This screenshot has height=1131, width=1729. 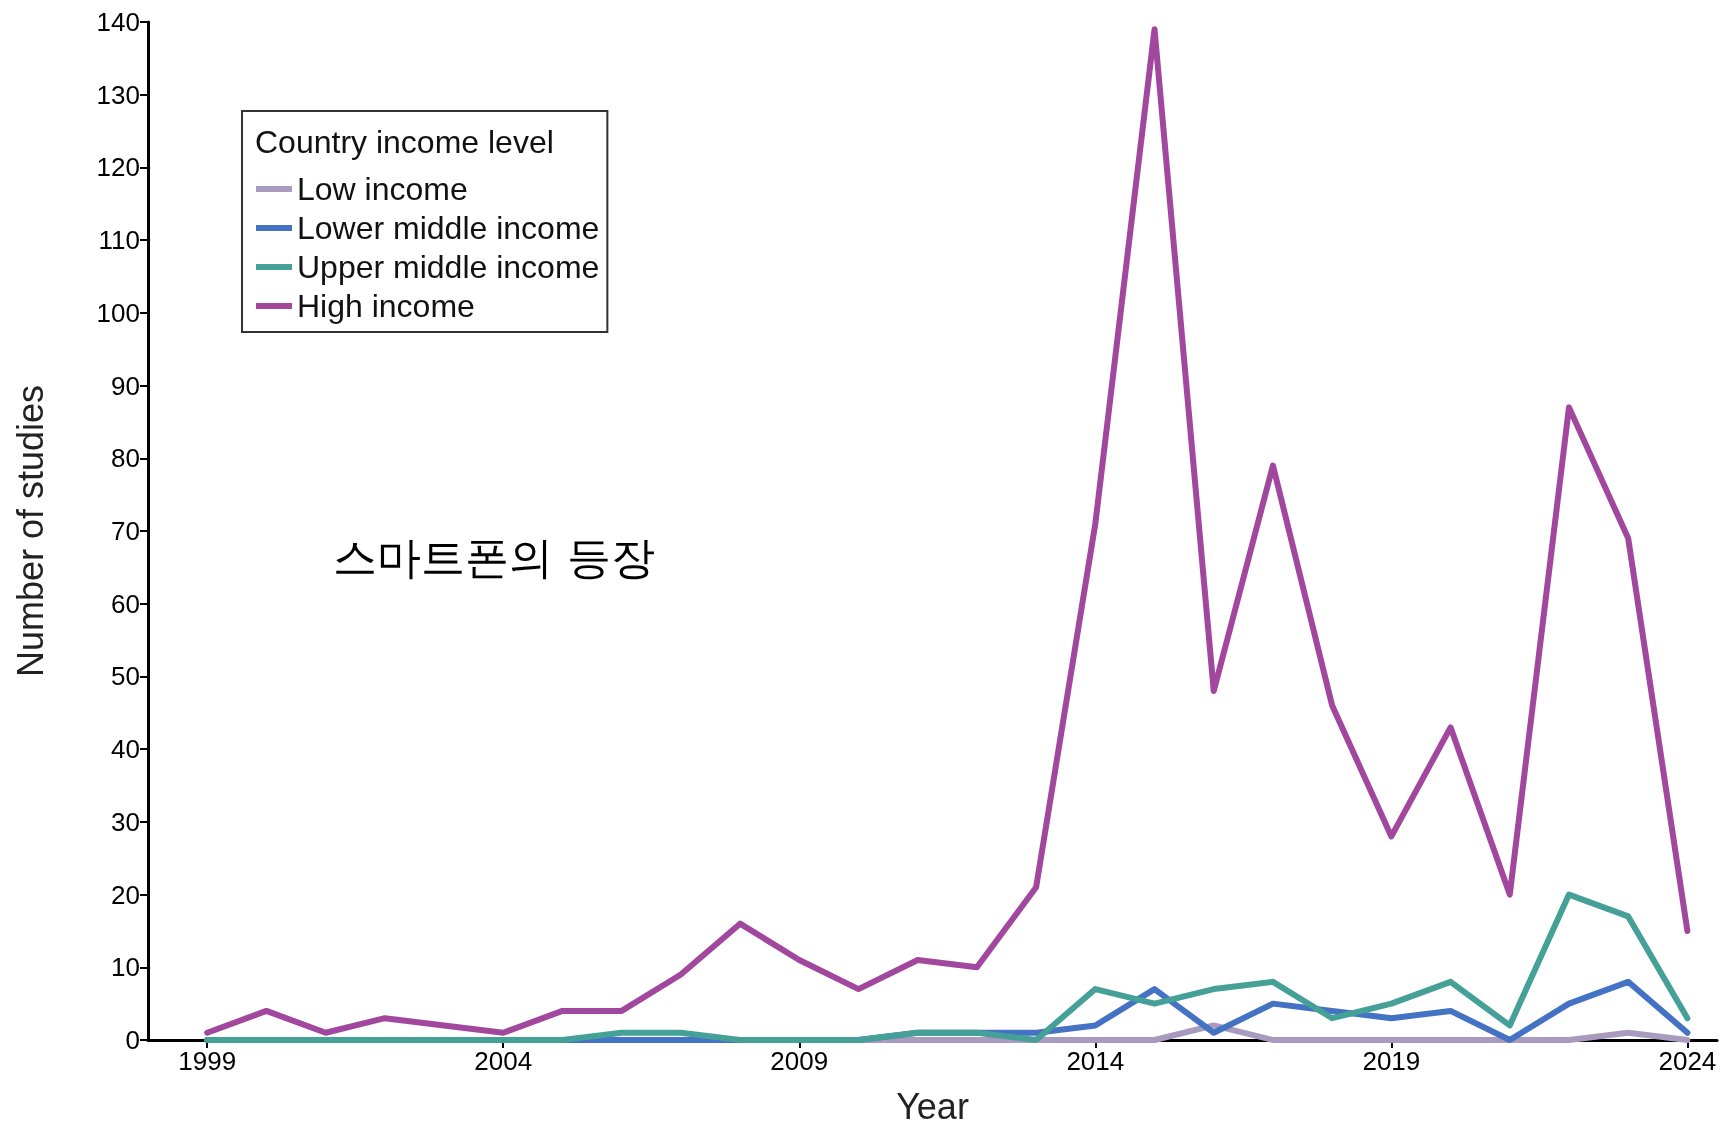 I want to click on legend-label: Low income, so click(x=382, y=189).